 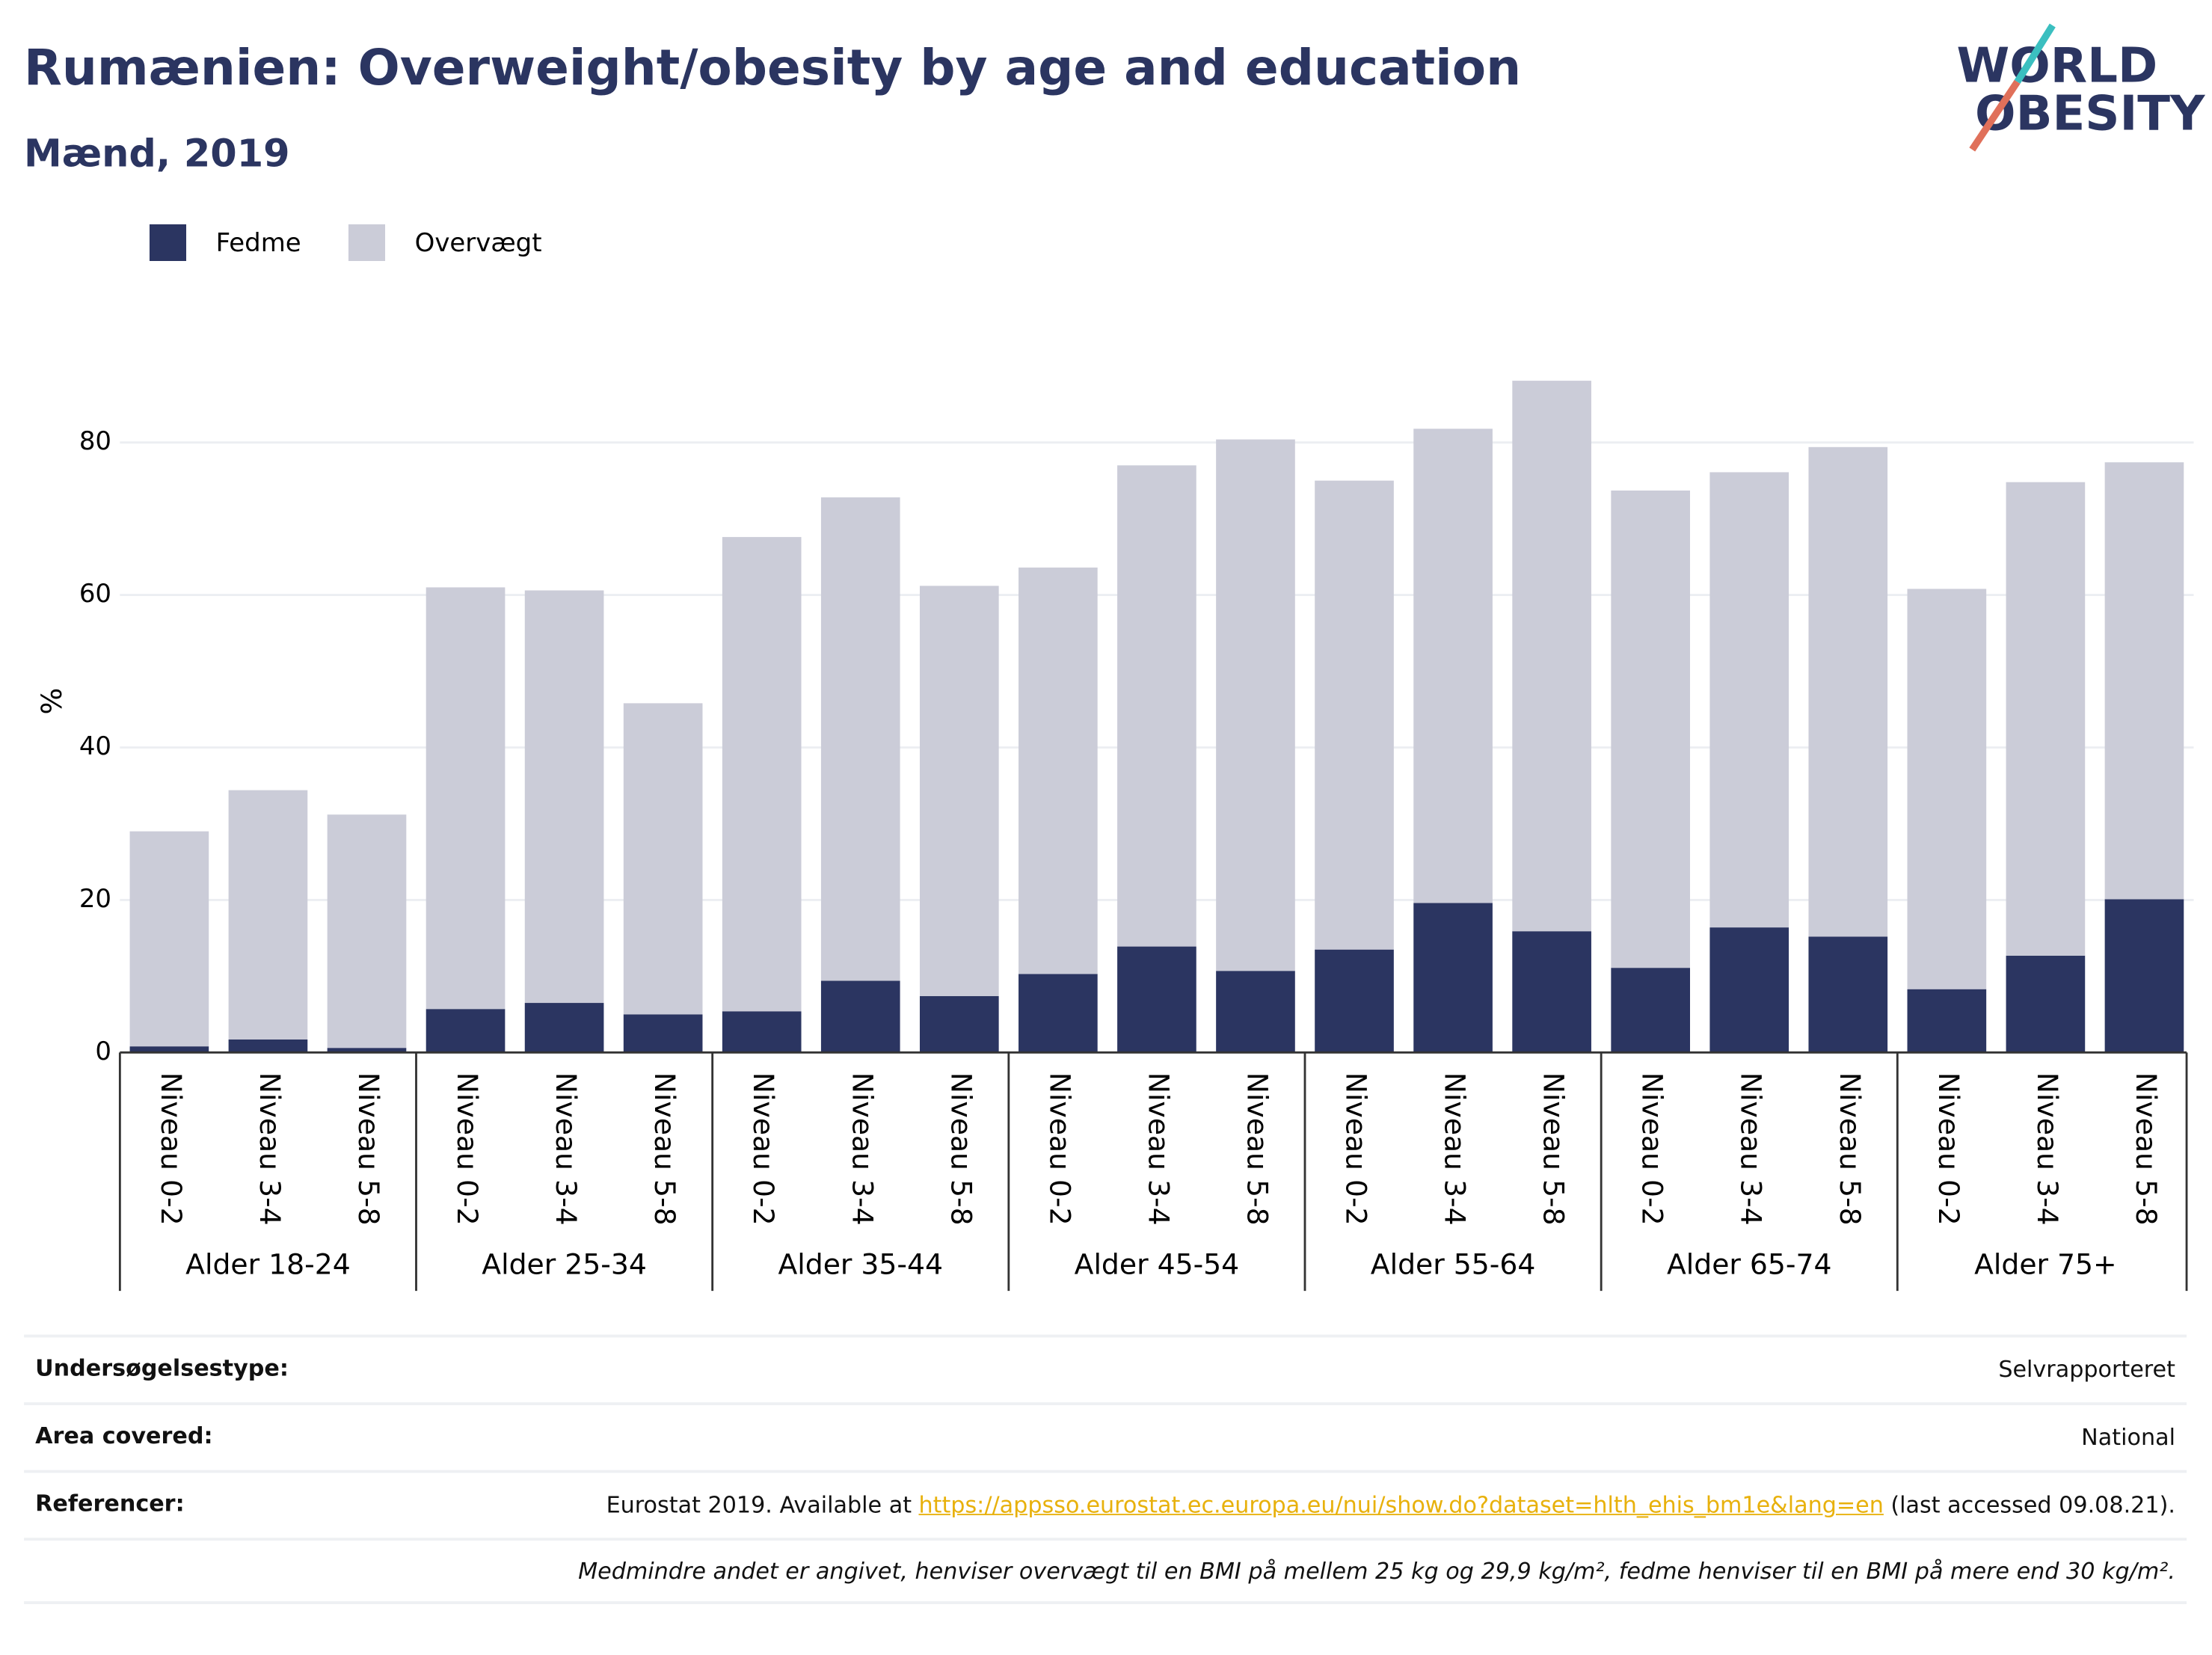 I want to click on group-label: Alder 75+, so click(x=2045, y=1263).